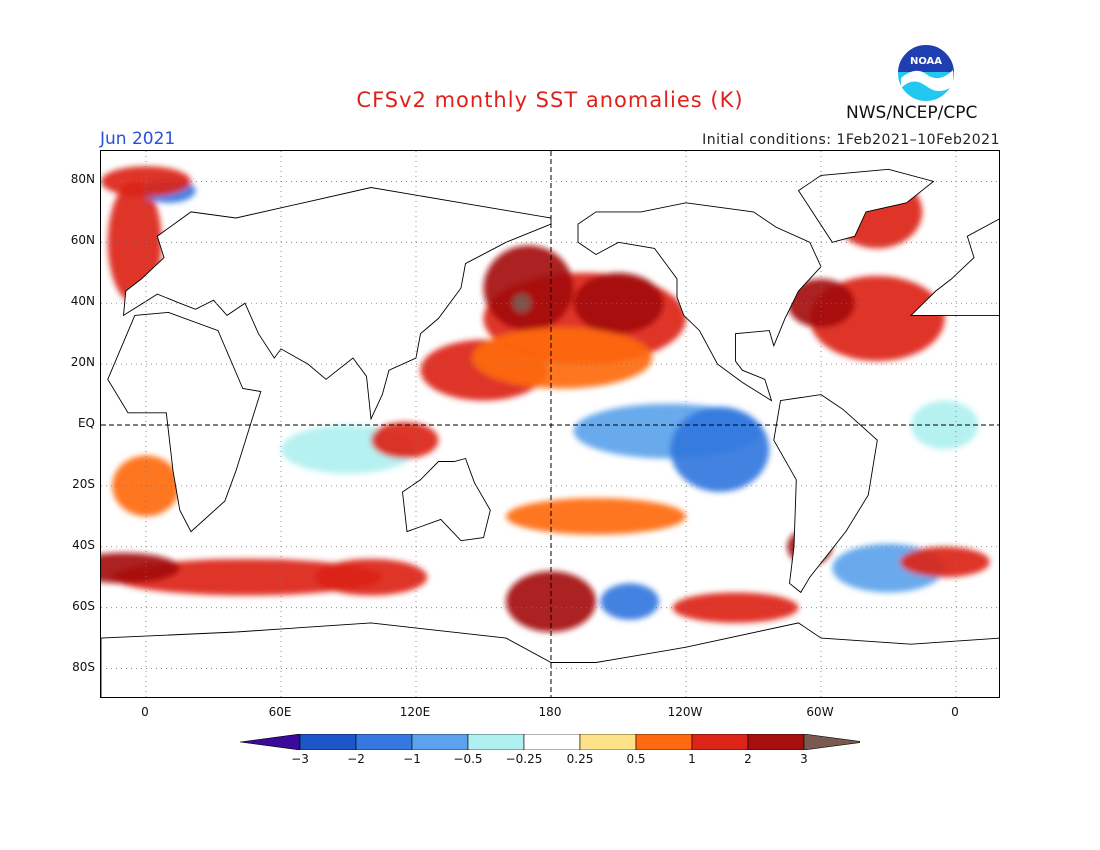 This screenshot has height=850, width=1100. What do you see at coordinates (82, 301) in the screenshot?
I see `latitude-tick-label: 40N` at bounding box center [82, 301].